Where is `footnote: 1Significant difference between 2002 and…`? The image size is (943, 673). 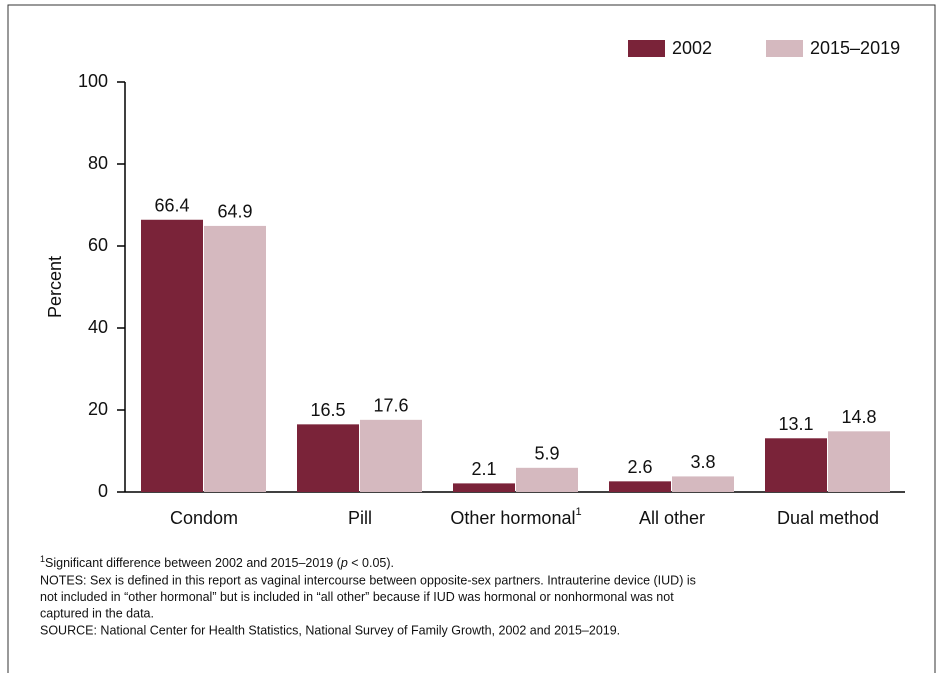
footnote: 1Significant difference between 2002 and… is located at coordinates (217, 562).